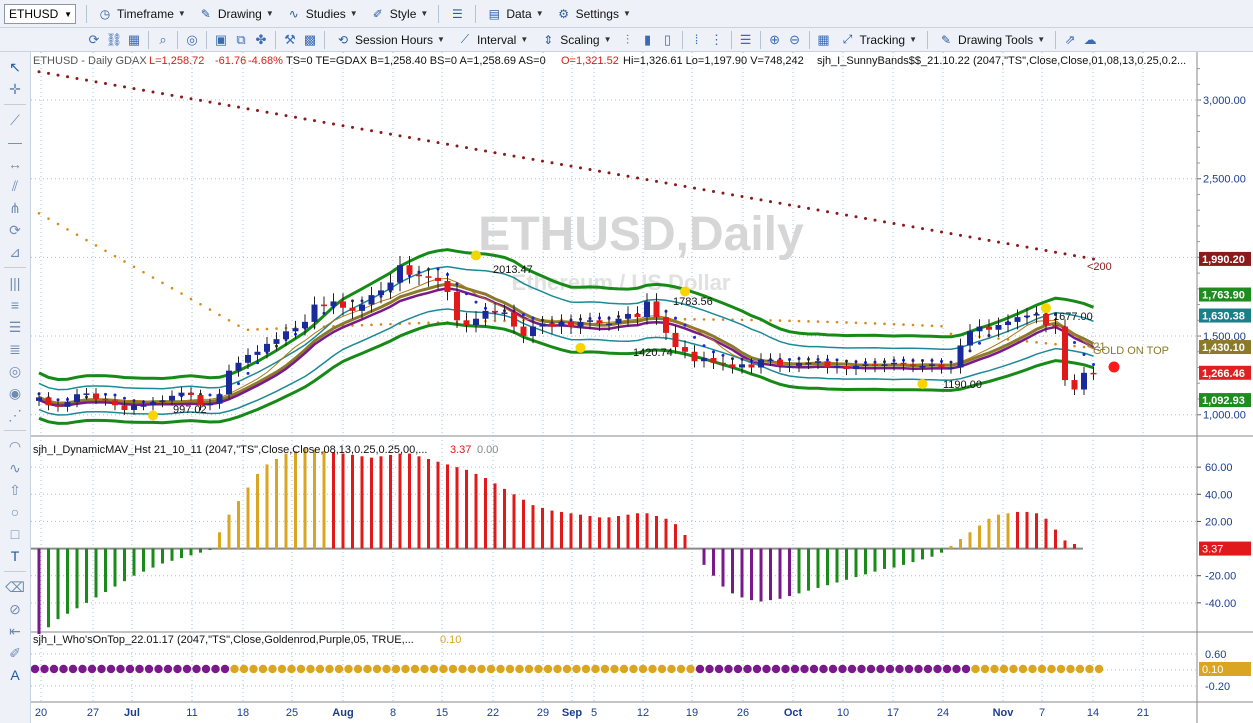  I want to click on spiral-icon: ◉, so click(15, 392).